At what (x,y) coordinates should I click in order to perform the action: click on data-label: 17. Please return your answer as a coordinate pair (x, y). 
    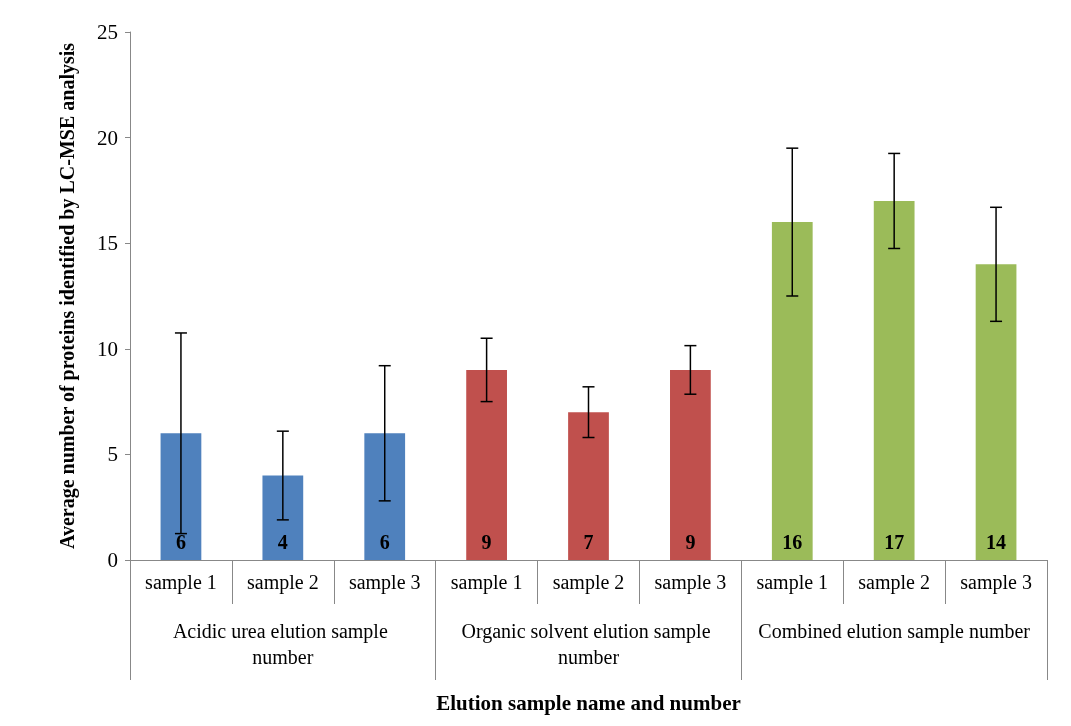
    Looking at the image, I should click on (894, 542).